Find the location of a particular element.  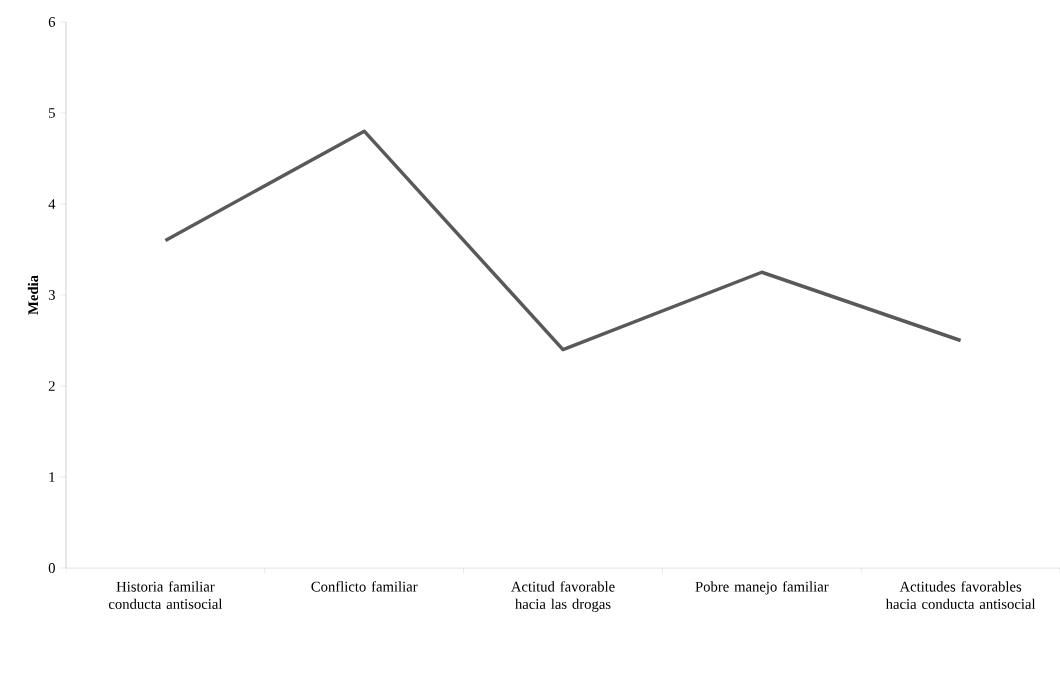

x-tick-label: Conflicto familiar is located at coordinates (364, 586).